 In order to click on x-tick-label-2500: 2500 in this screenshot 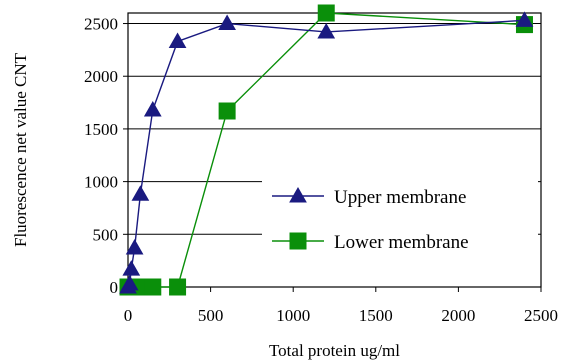, I will do `click(541, 315)`.